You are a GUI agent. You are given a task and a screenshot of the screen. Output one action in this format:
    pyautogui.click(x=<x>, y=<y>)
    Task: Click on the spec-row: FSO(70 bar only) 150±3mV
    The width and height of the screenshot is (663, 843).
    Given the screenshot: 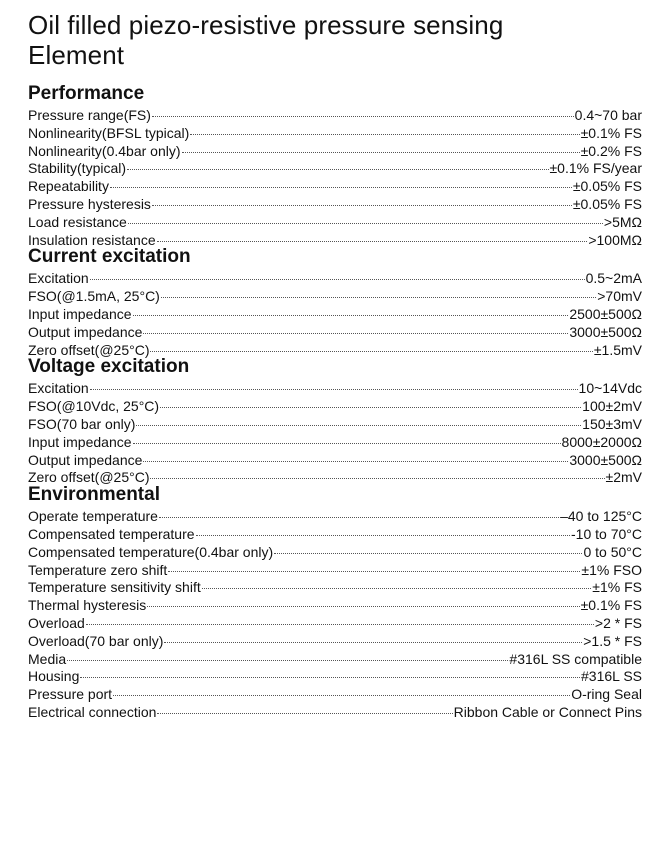 What is the action you would take?
    pyautogui.click(x=335, y=423)
    